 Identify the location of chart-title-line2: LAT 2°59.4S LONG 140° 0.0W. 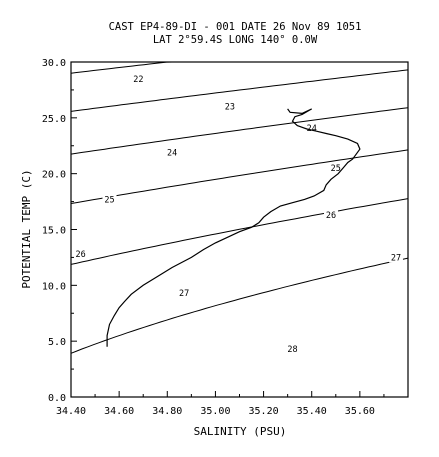
(235, 40).